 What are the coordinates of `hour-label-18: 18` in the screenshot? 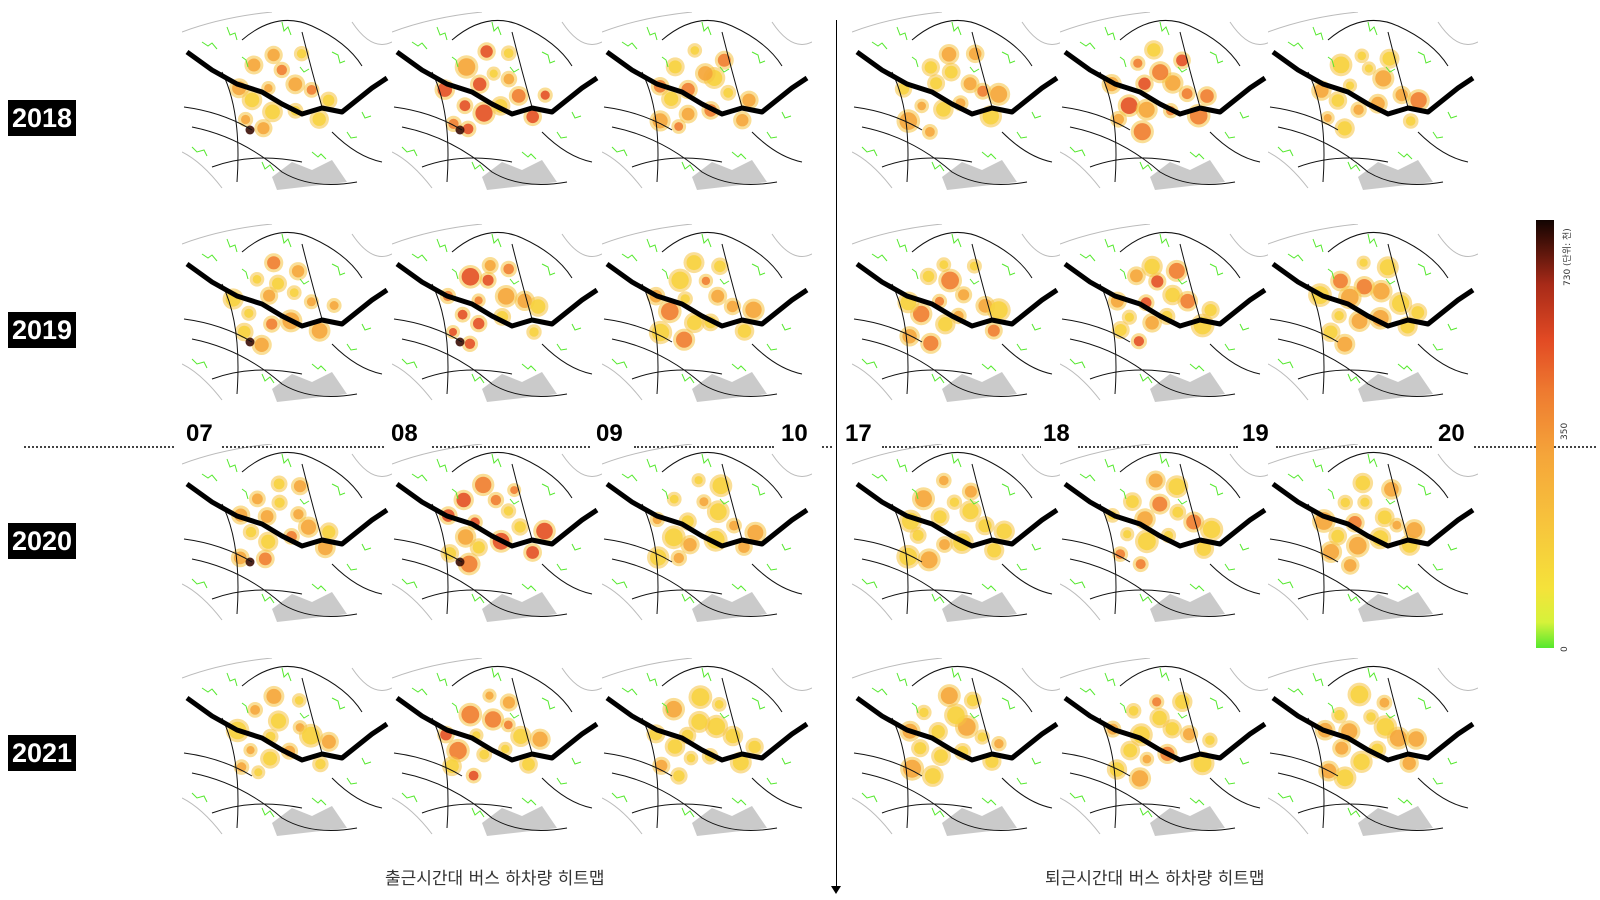 It's located at (1056, 434).